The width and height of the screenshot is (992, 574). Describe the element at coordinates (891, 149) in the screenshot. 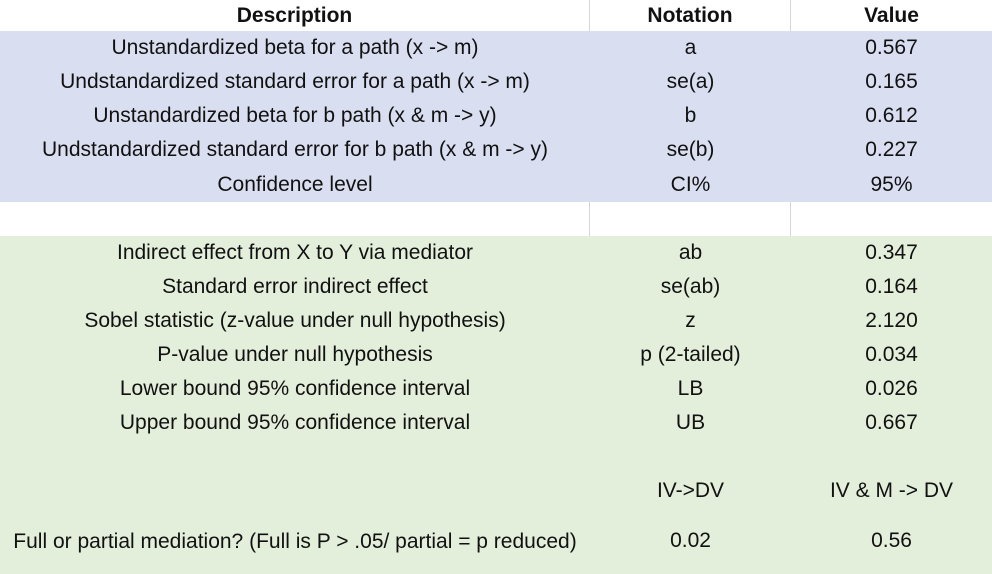

I see `cell-value: 0.227` at that location.